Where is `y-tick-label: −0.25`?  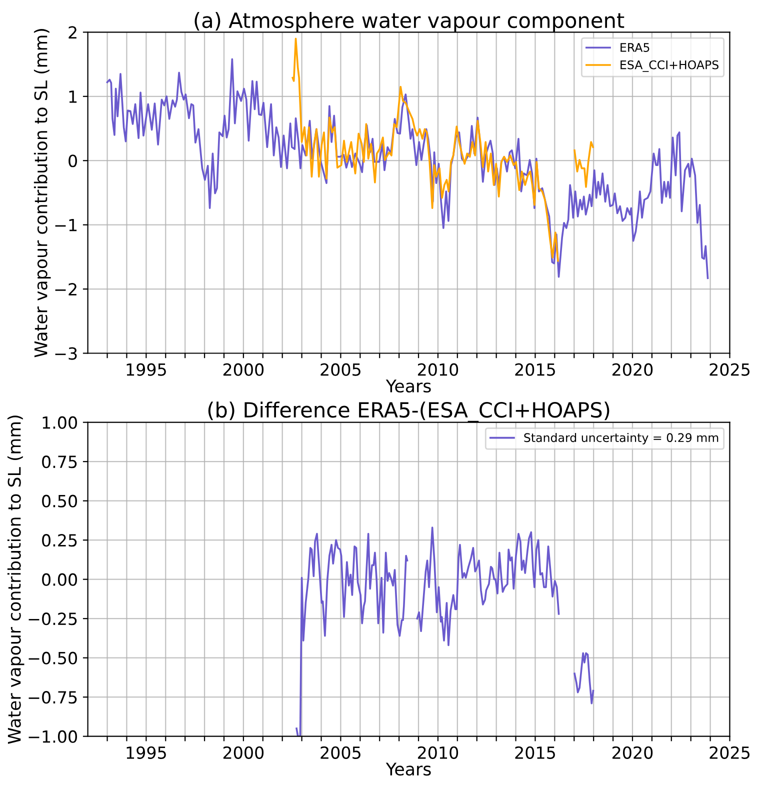
y-tick-label: −0.25 is located at coordinates (52, 619).